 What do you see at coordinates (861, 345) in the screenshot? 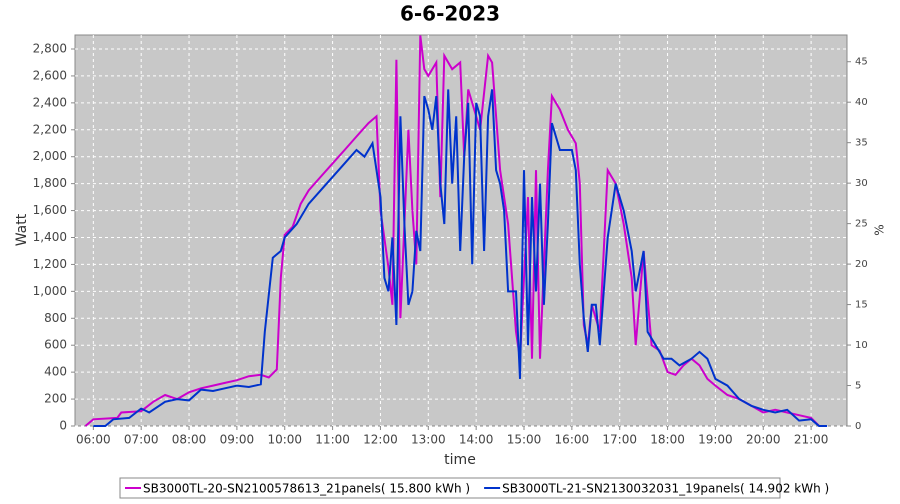
I see `y2-tick-label: 10` at bounding box center [861, 345].